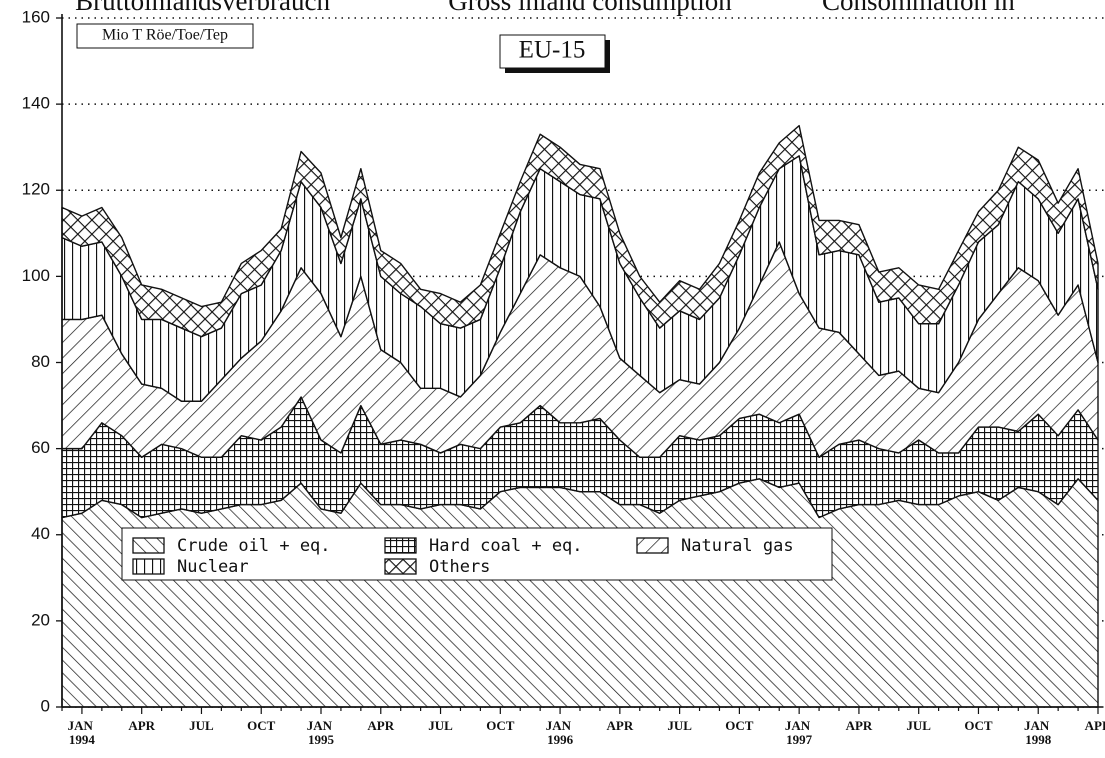 The width and height of the screenshot is (1105, 758). What do you see at coordinates (36, 189) in the screenshot?
I see `y-tick-label: 120` at bounding box center [36, 189].